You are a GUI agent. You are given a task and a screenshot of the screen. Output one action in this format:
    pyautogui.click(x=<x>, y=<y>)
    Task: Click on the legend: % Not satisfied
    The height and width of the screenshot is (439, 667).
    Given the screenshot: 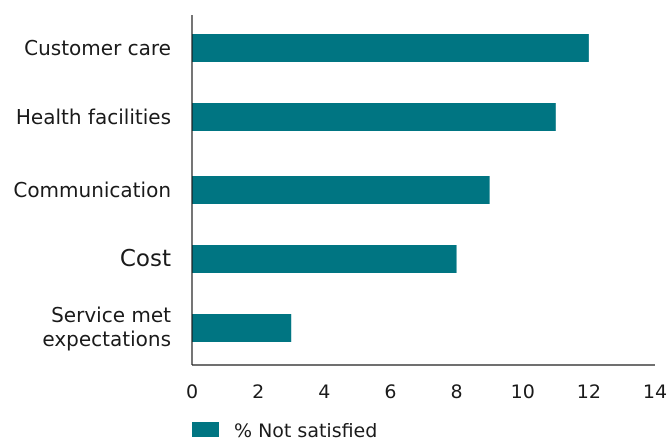 What is the action you would take?
    pyautogui.click(x=284, y=429)
    